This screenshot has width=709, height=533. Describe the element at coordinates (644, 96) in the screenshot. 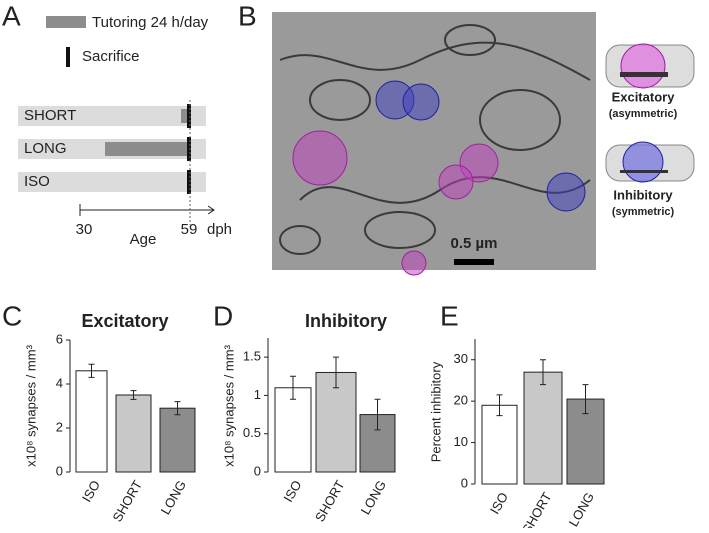

I see `icon-title: Excitatory` at that location.